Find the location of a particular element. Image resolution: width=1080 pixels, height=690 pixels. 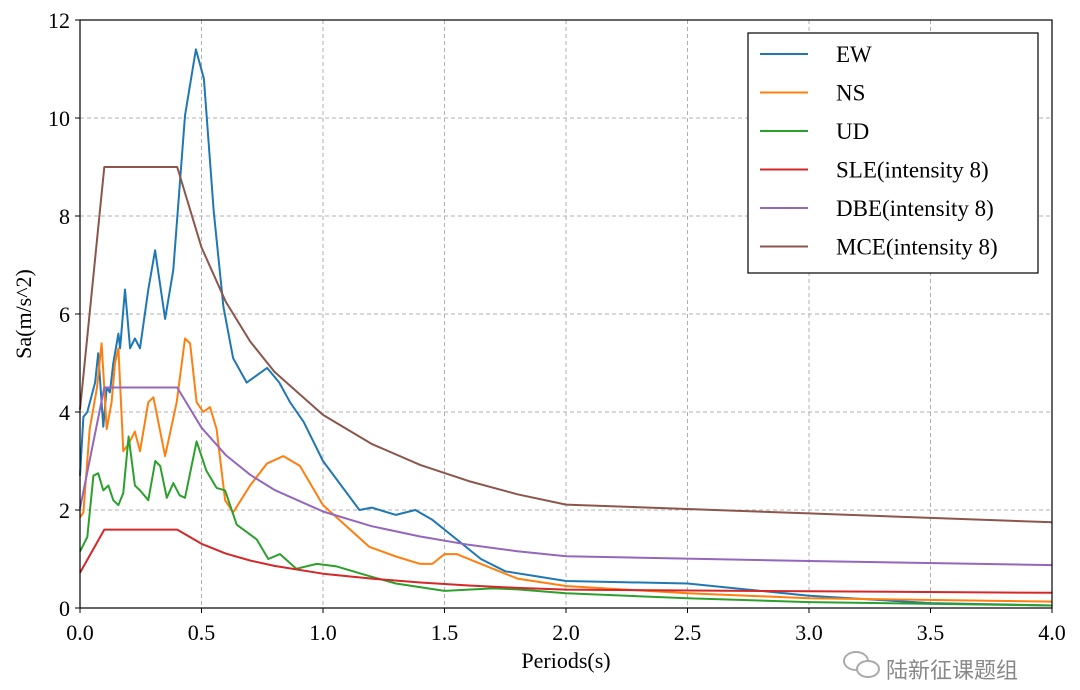

y-tick-label: 6 is located at coordinates (64, 314).